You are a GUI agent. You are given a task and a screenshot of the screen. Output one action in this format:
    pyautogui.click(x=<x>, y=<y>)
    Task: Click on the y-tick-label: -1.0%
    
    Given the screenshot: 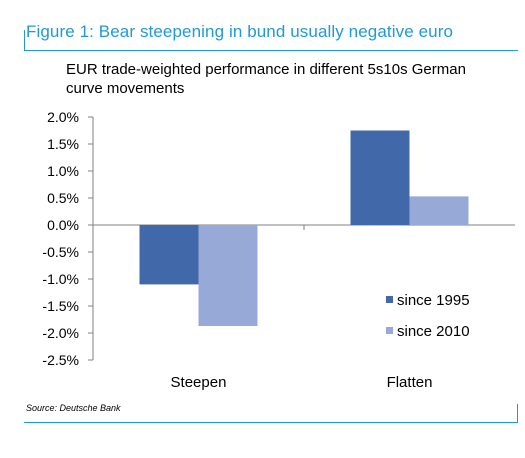 What is the action you would take?
    pyautogui.click(x=60, y=279)
    